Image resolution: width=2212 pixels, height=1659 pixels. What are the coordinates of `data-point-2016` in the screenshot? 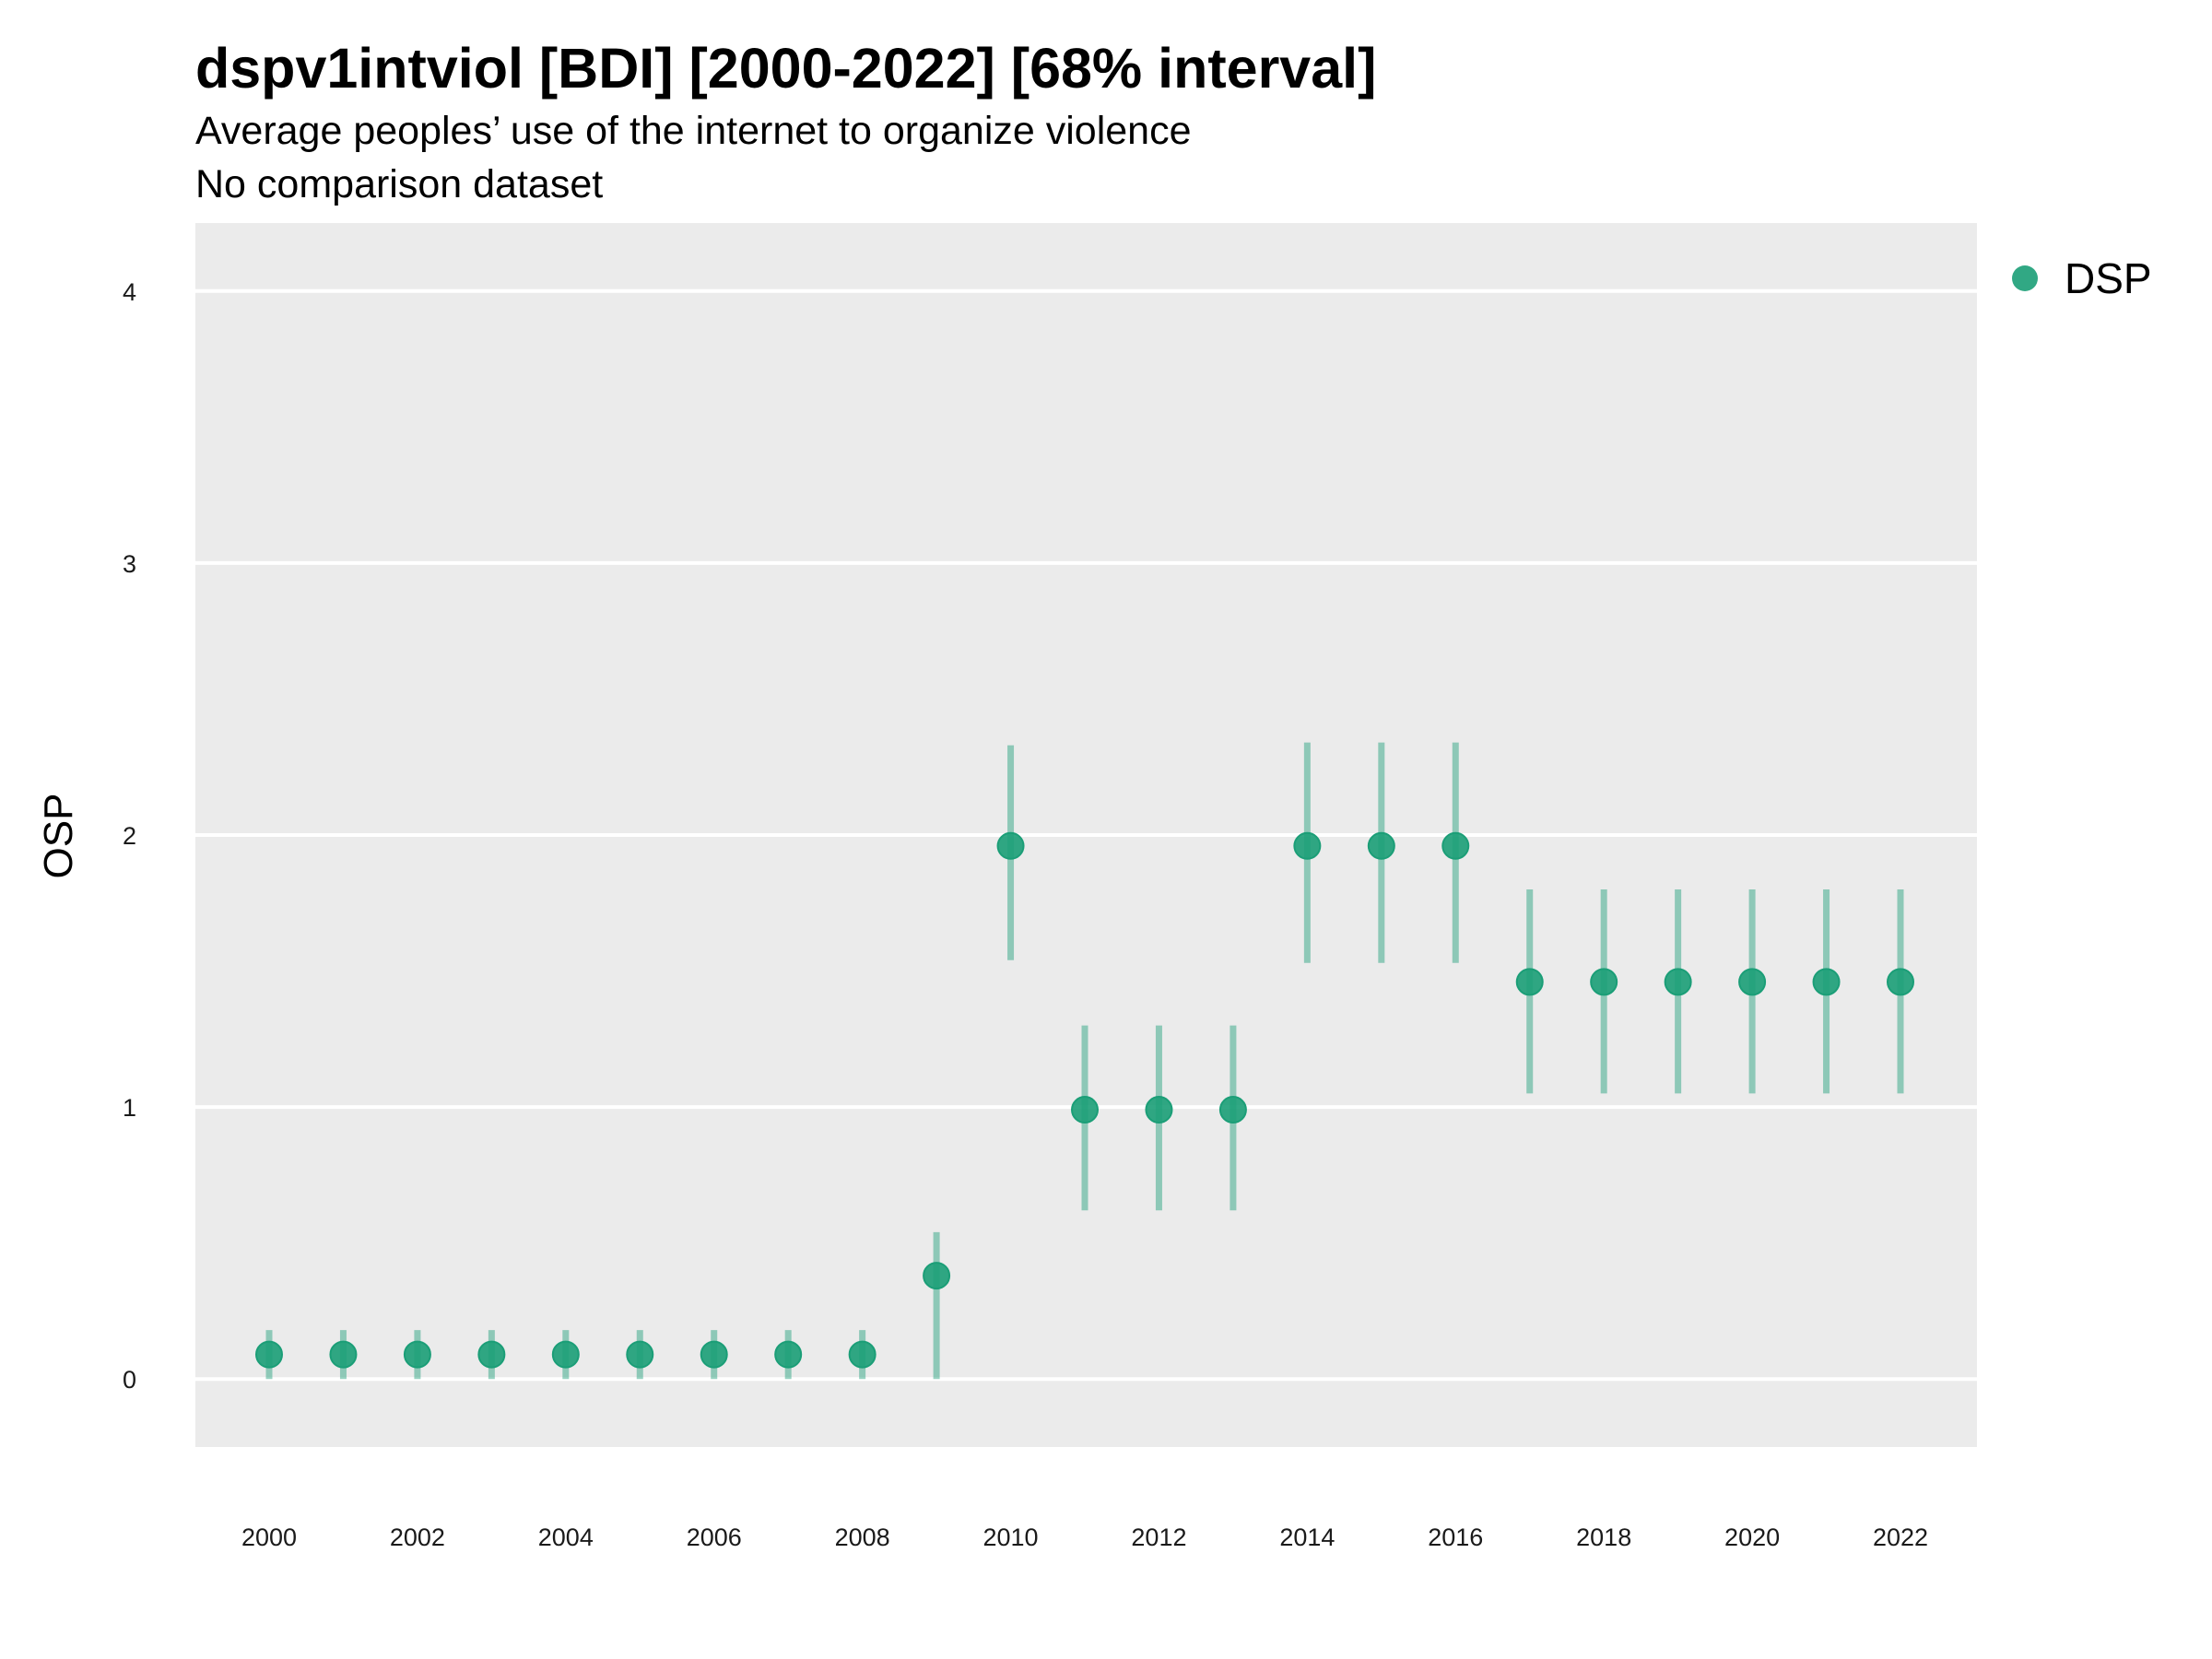 It's located at (1455, 845).